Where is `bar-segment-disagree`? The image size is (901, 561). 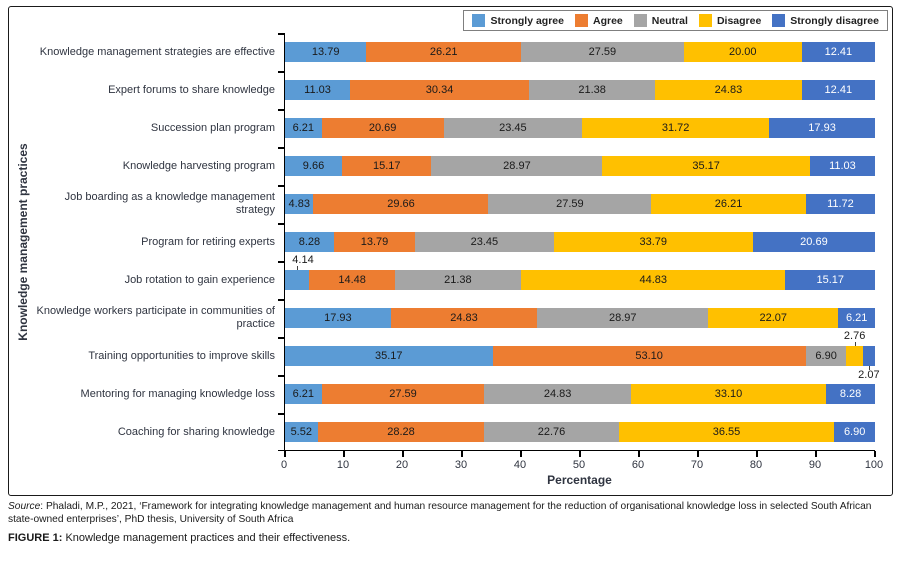 bar-segment-disagree is located at coordinates (854, 356).